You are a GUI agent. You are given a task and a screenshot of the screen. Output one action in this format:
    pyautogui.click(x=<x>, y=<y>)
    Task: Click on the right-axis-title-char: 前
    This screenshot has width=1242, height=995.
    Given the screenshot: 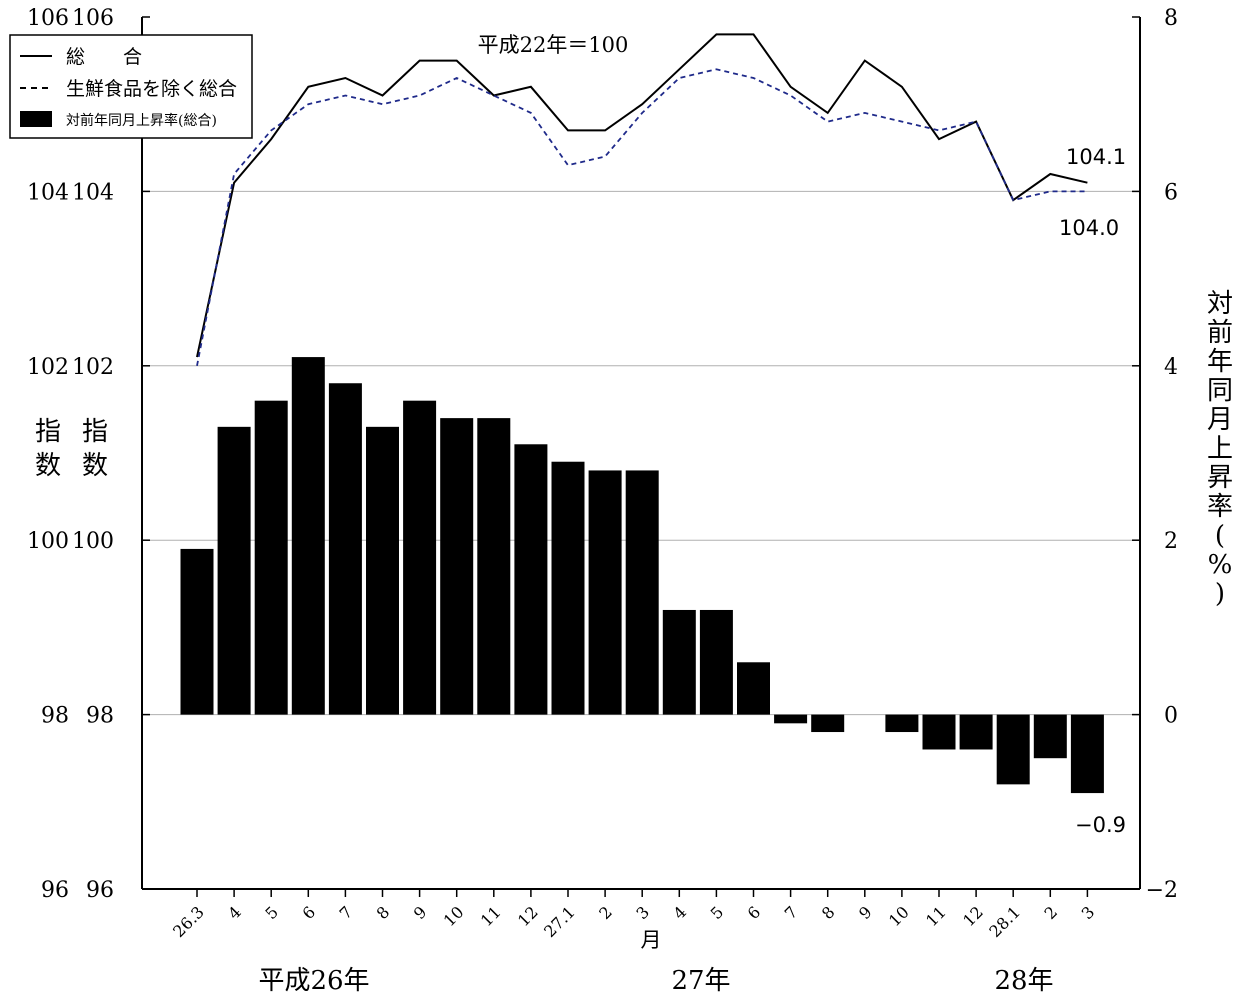 What is the action you would take?
    pyautogui.click(x=1220, y=333)
    